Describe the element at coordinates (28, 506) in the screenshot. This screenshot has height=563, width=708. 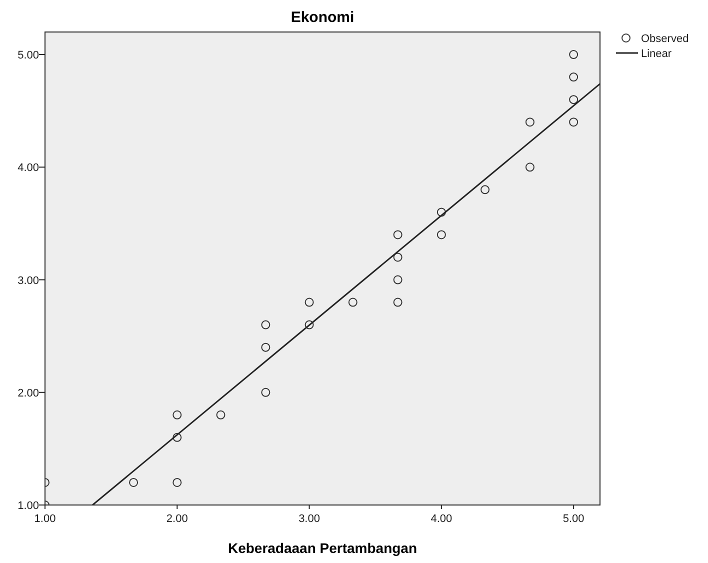
I see `y-tick-label: 1.00` at that location.